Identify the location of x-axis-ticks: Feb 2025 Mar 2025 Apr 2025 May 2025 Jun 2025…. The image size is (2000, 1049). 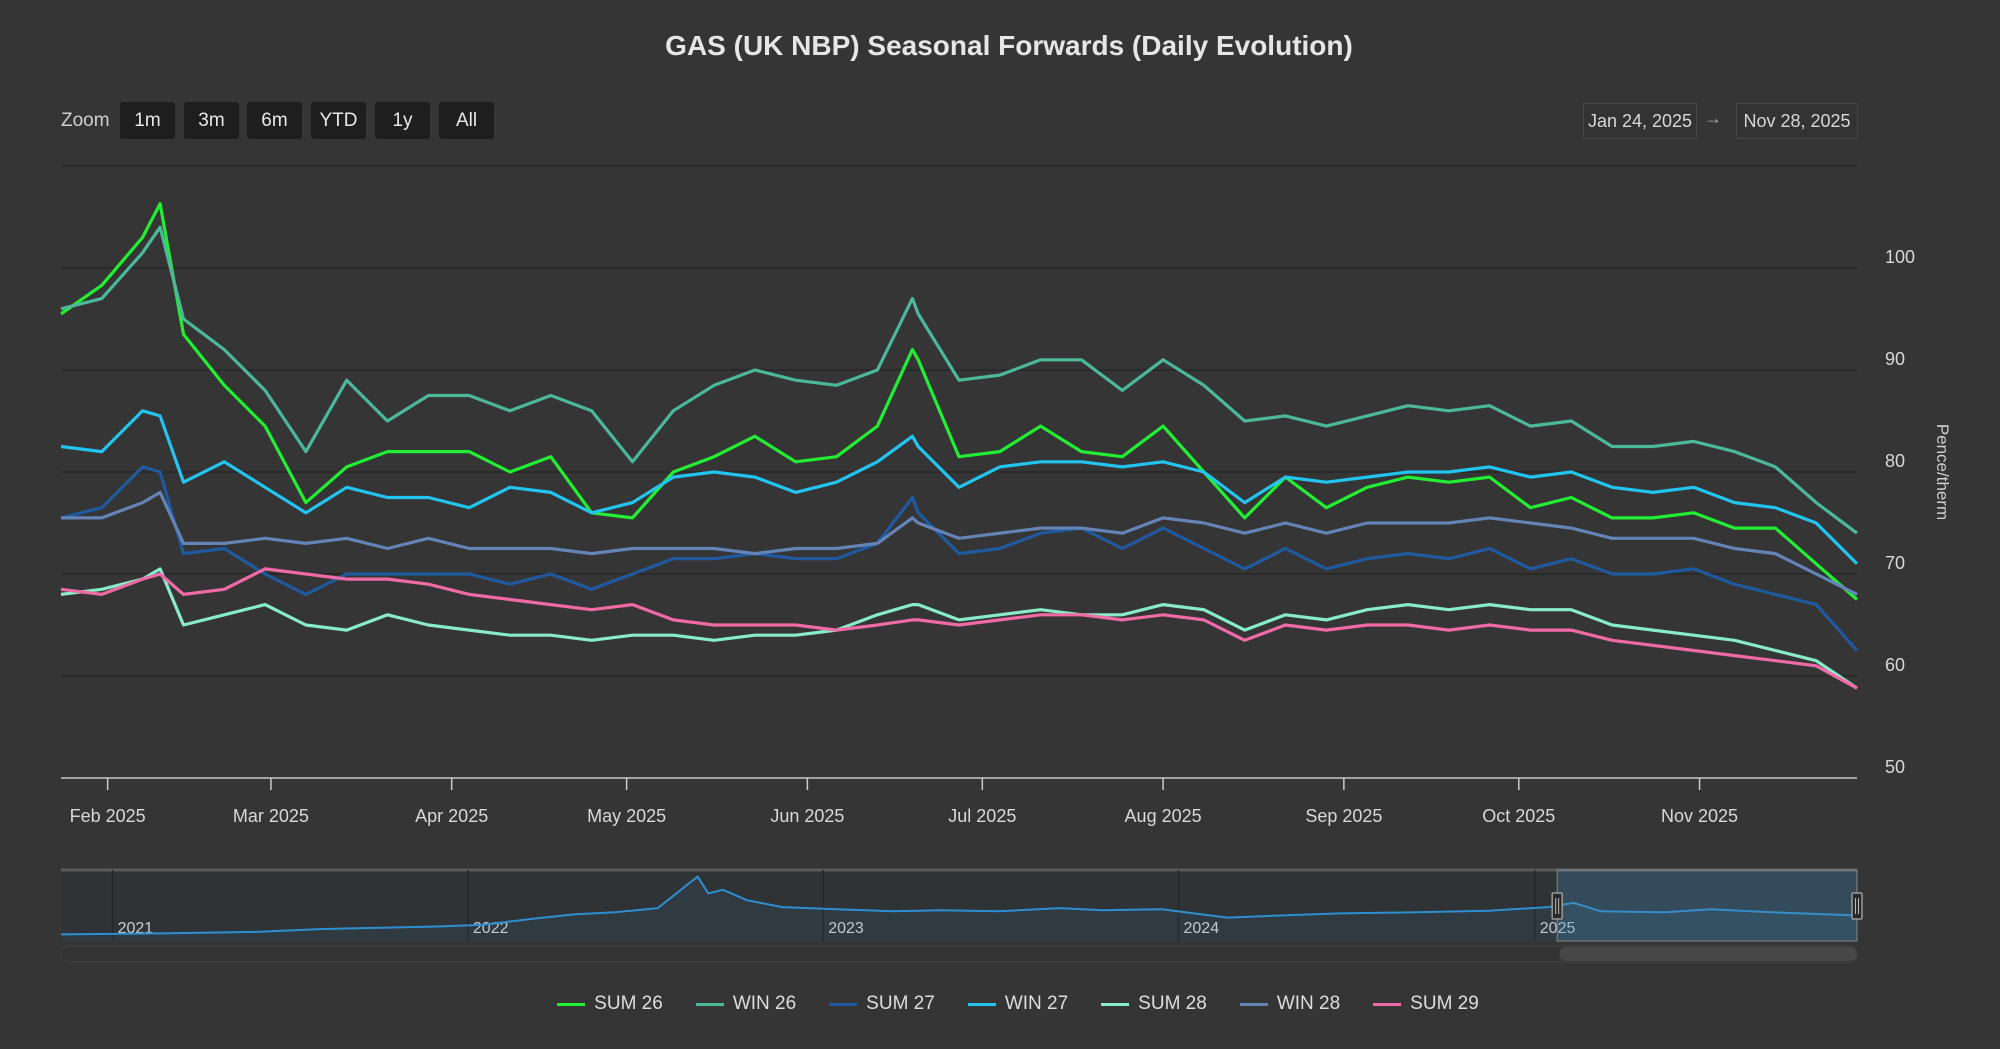
(904, 802).